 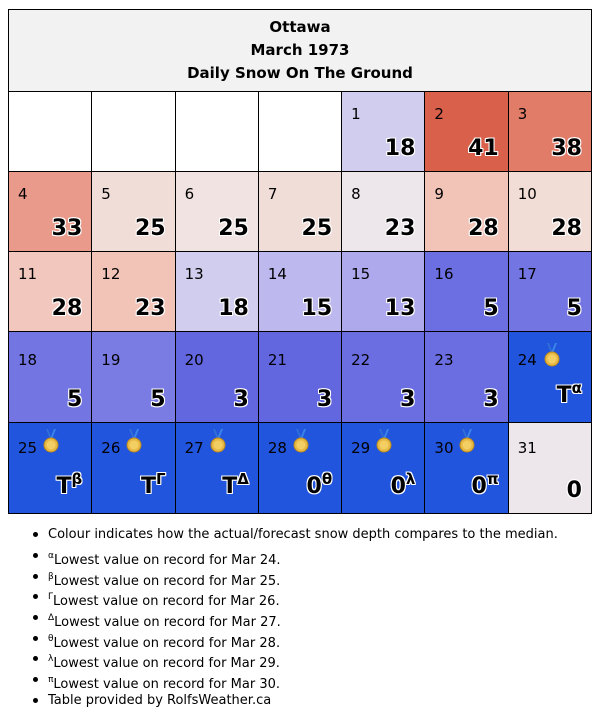 I want to click on day-number: 5, so click(x=106, y=194).